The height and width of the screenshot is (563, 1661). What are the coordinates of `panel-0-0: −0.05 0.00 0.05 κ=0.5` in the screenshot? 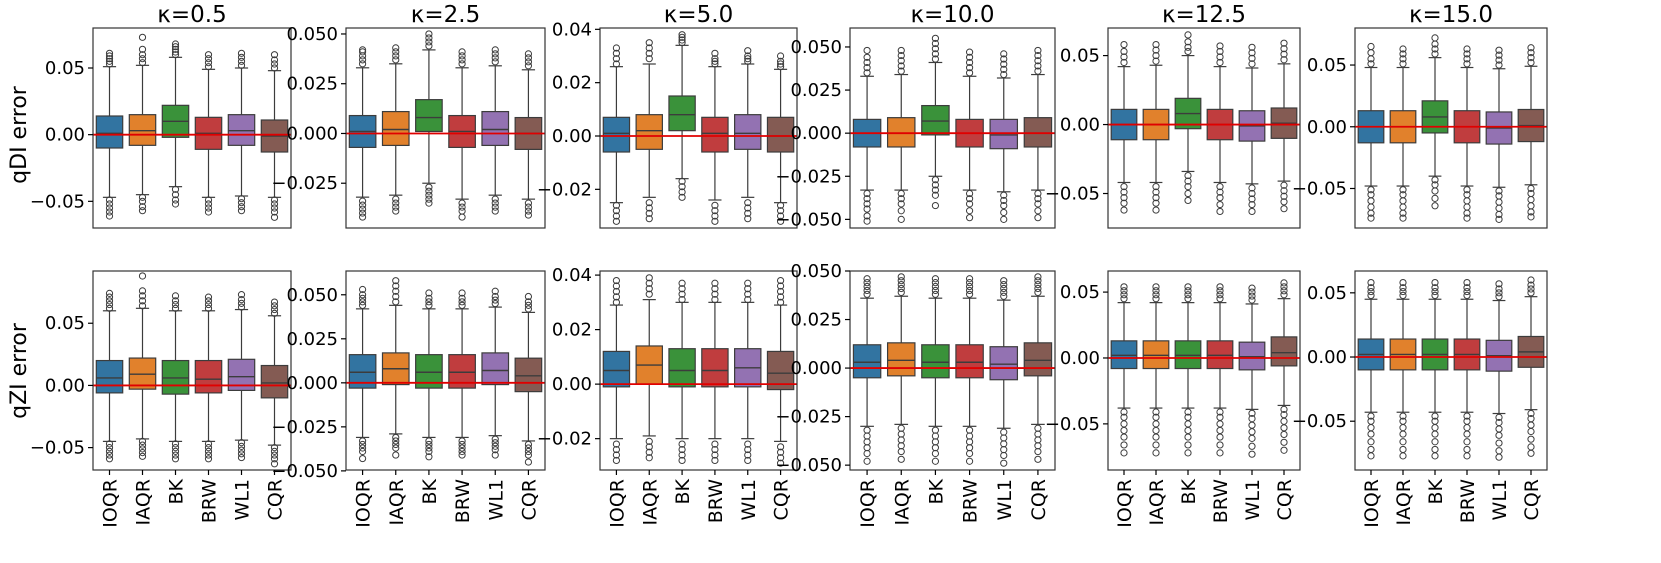 It's located at (161, 115).